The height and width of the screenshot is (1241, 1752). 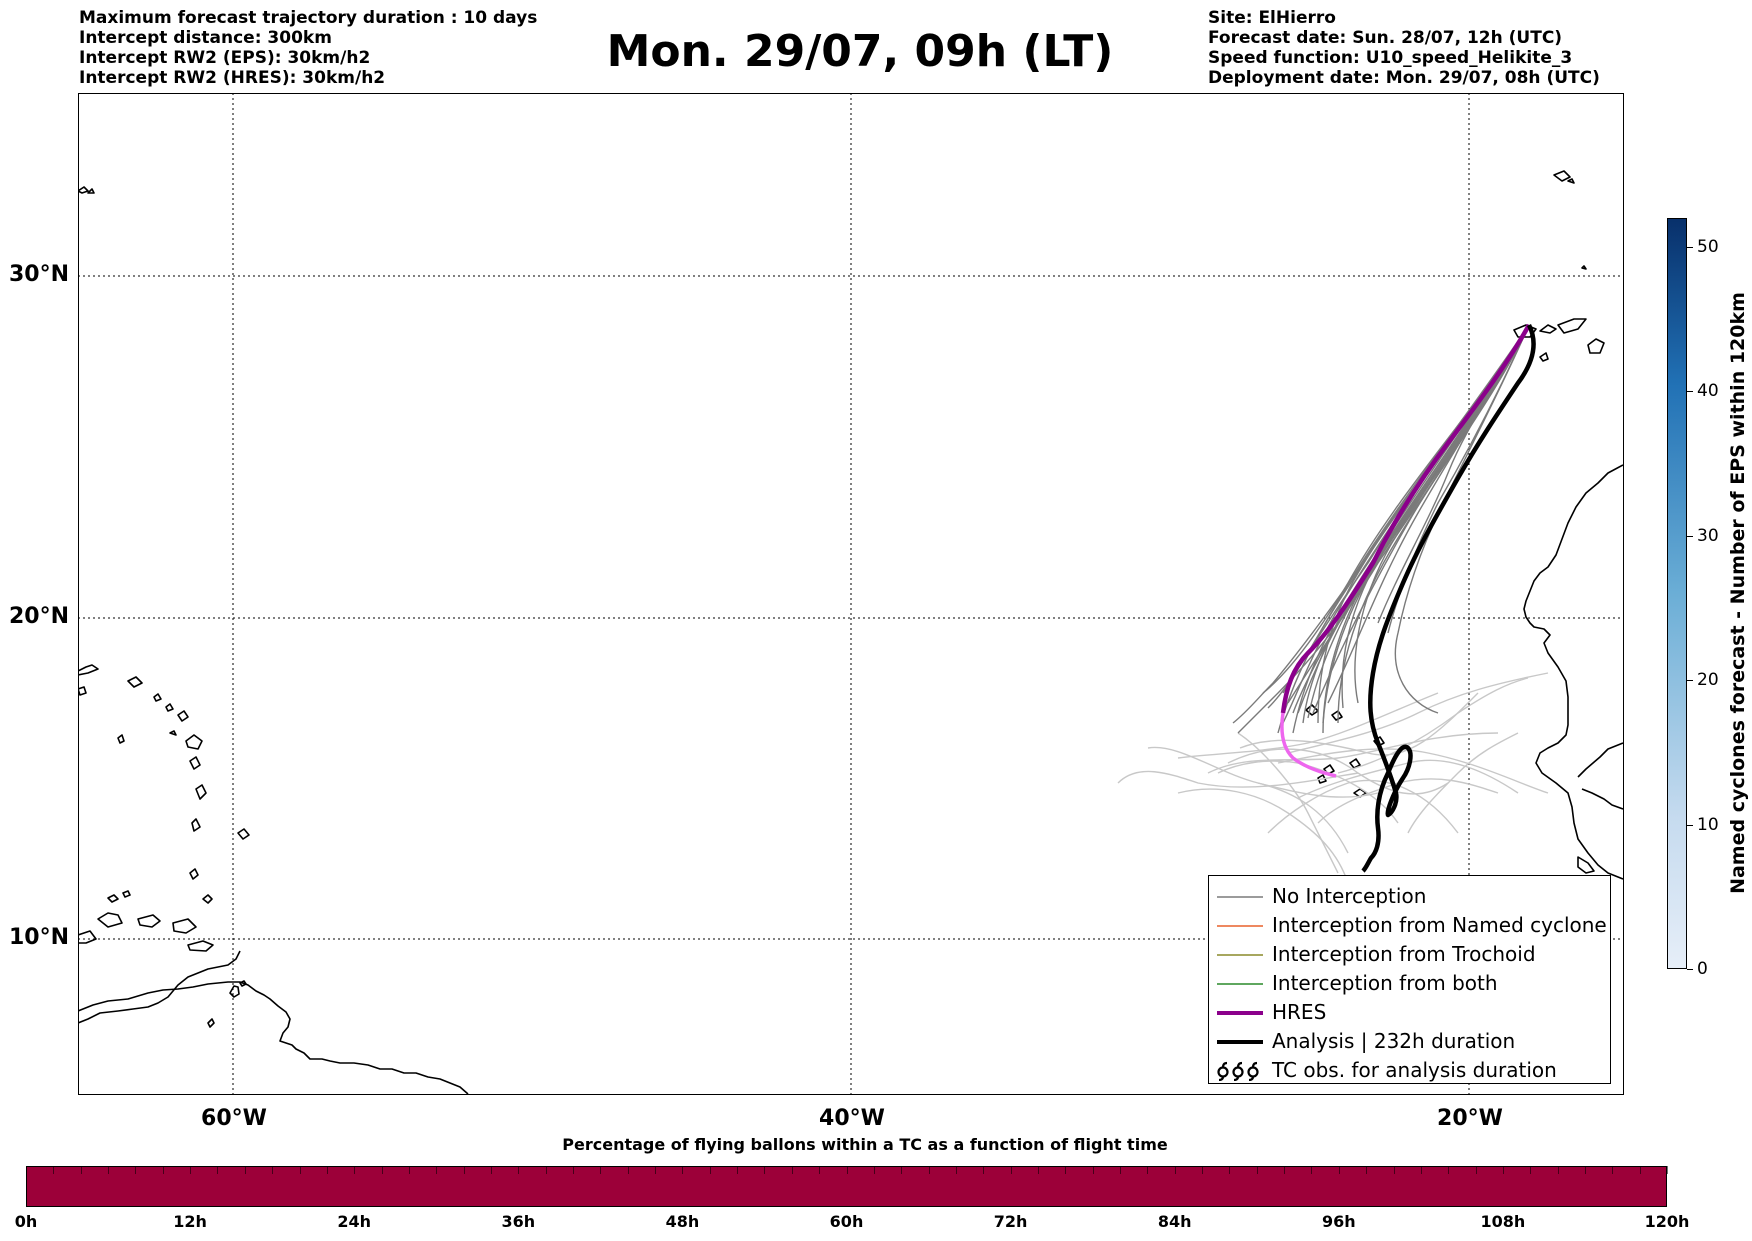 I want to click on gulf-islands, so click(x=1586, y=865).